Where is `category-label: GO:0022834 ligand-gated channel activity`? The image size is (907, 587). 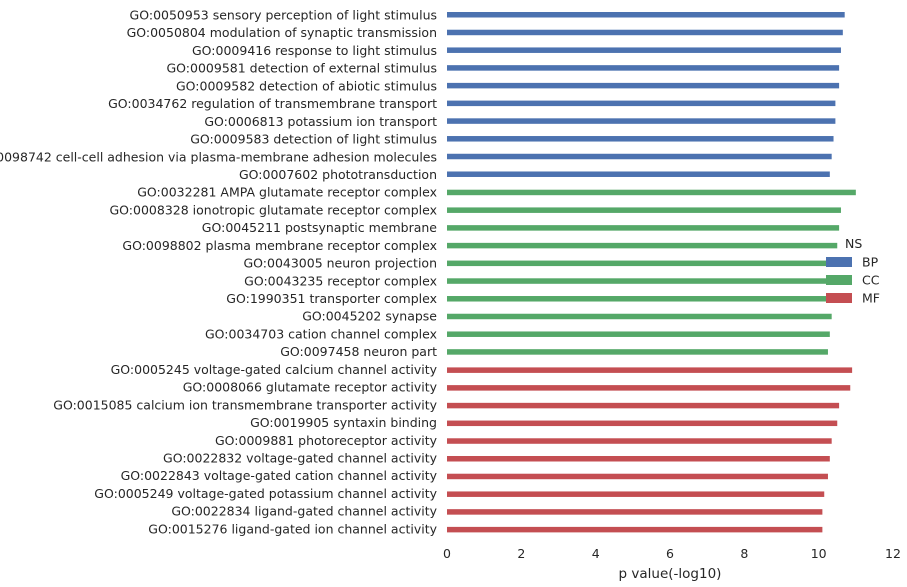 category-label: GO:0022834 ligand-gated channel activity is located at coordinates (304, 511).